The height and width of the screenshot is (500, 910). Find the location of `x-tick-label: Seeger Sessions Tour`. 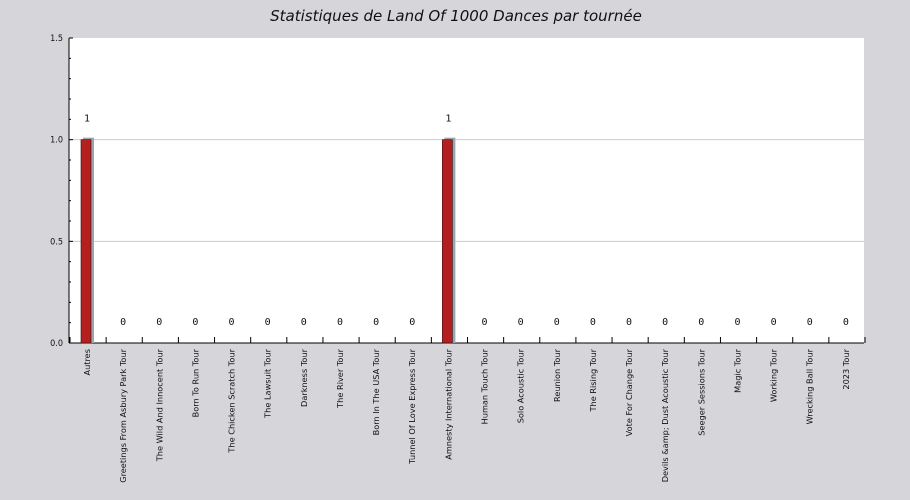

x-tick-label: Seeger Sessions Tour is located at coordinates (701, 391).